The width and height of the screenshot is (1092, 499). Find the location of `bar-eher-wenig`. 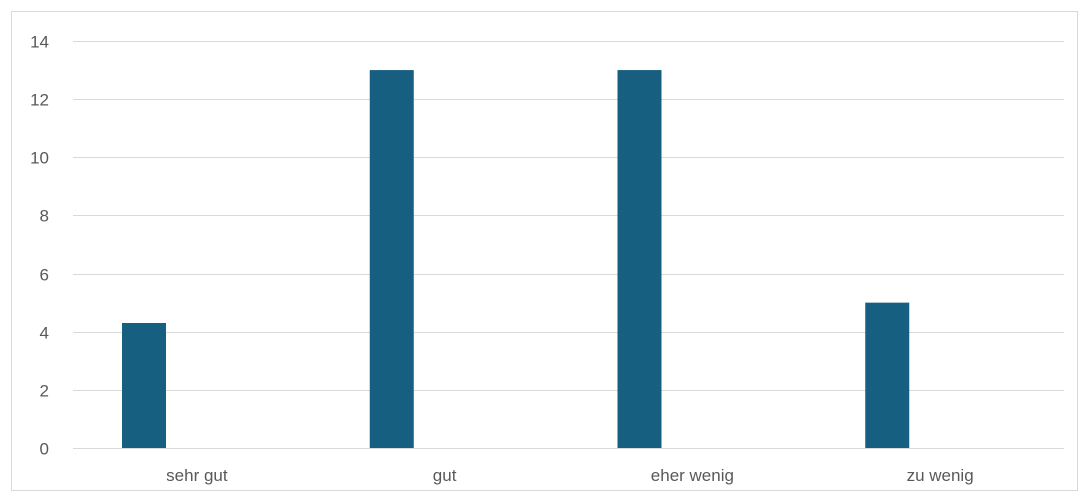

bar-eher-wenig is located at coordinates (639, 259).